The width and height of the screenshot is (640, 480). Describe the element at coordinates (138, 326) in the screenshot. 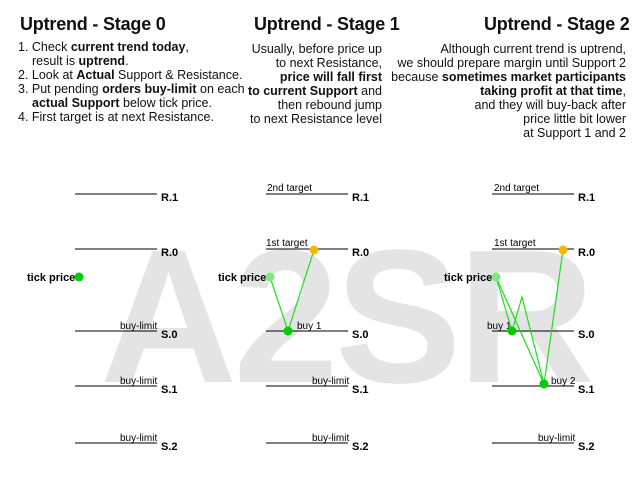

I see `buy-limit-s0: buy-limit` at that location.